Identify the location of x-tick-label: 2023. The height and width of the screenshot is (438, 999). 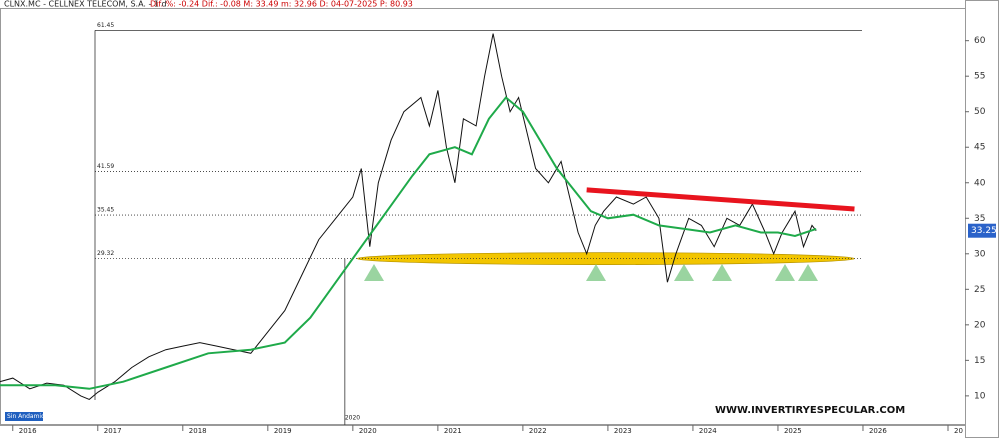
(623, 431).